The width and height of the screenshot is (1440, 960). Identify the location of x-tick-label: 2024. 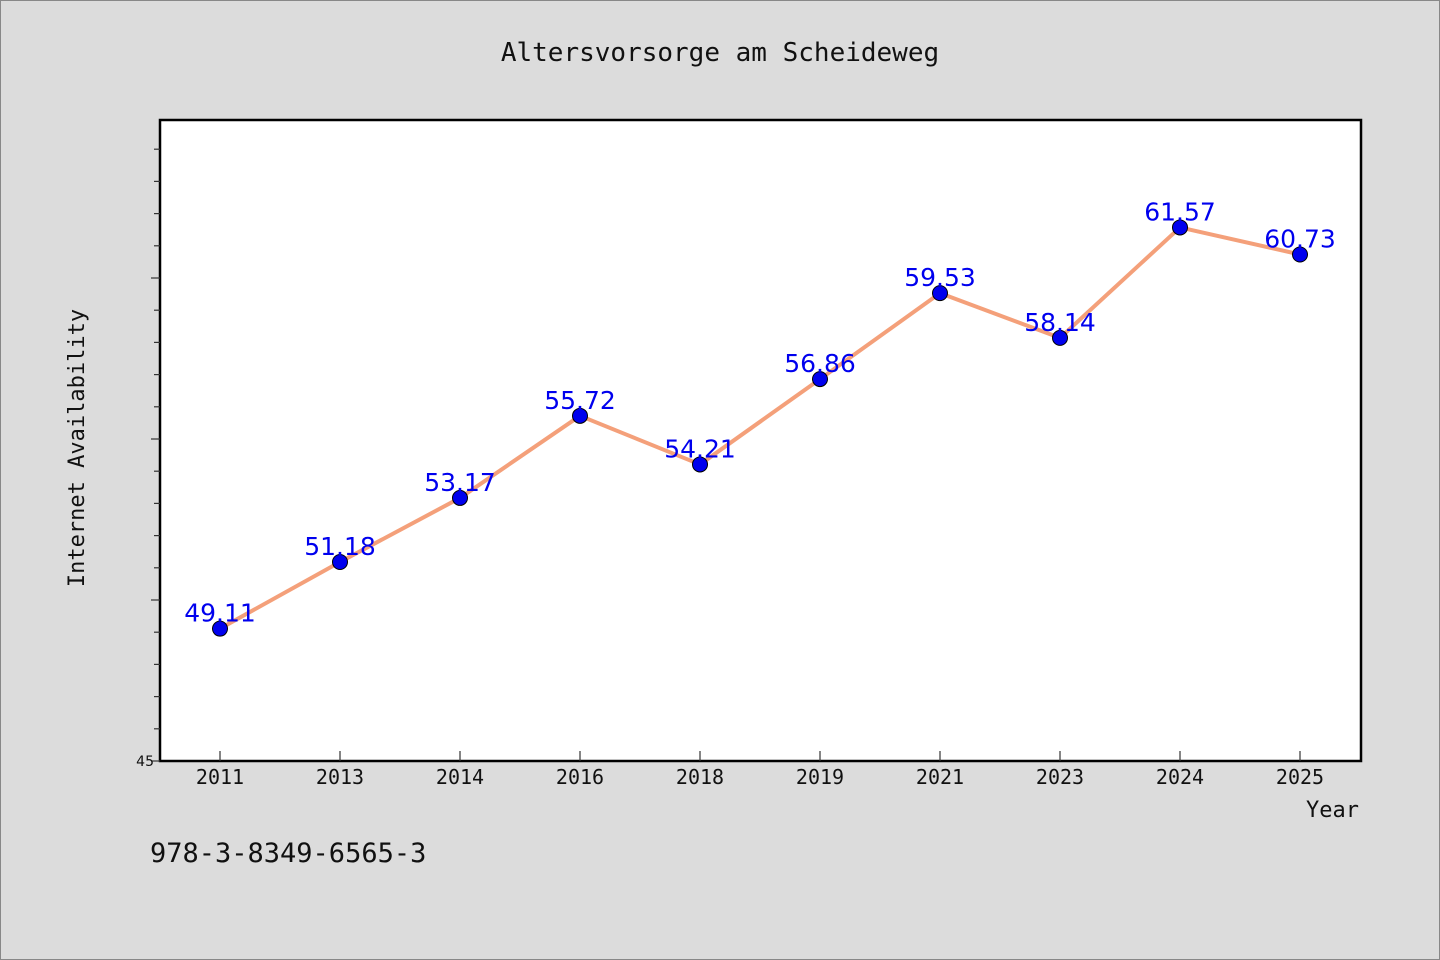
(1180, 777).